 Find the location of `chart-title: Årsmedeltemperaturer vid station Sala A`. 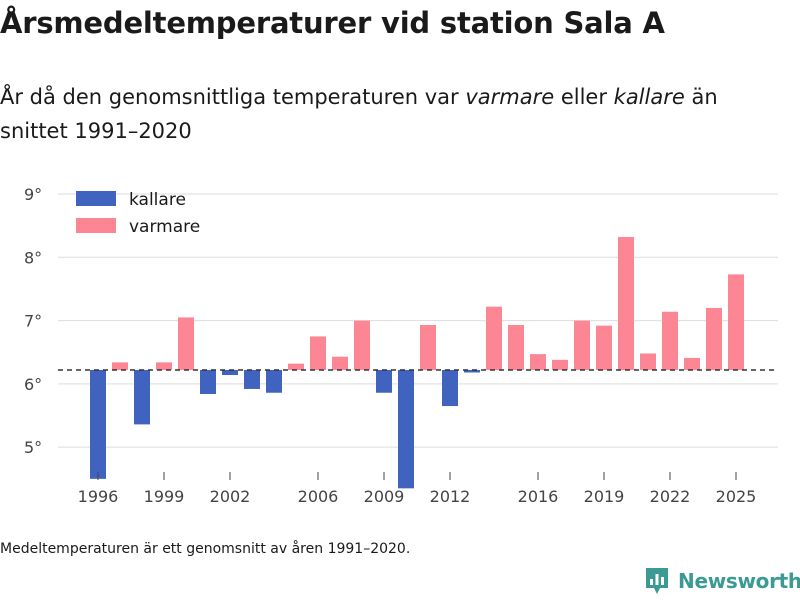

chart-title: Årsmedeltemperaturer vid station Sala A is located at coordinates (332, 23).